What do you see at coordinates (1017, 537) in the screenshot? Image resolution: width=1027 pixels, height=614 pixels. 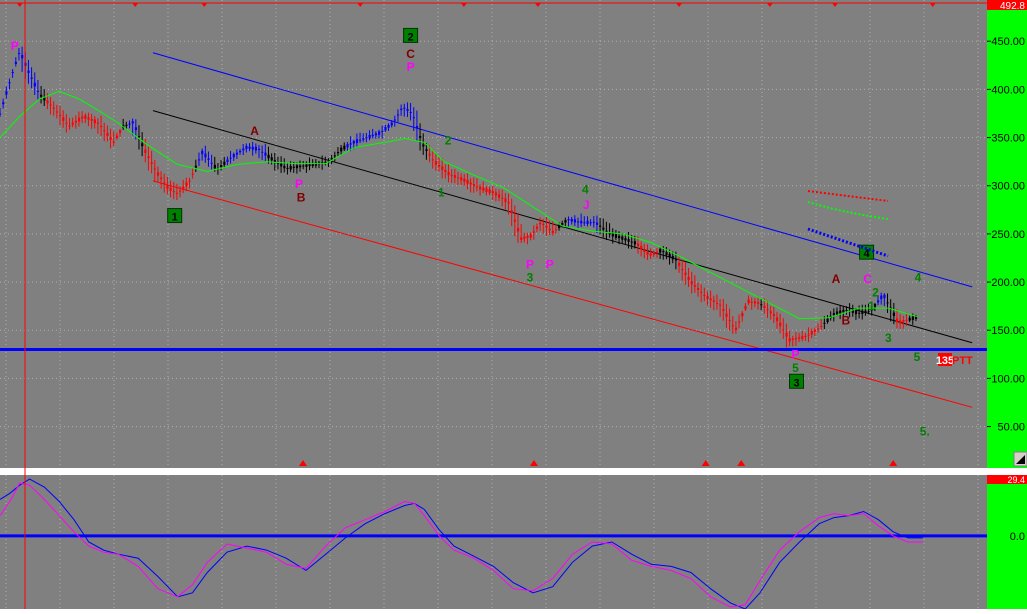 I see `oscillator-y-ticks: 0.0` at bounding box center [1017, 537].